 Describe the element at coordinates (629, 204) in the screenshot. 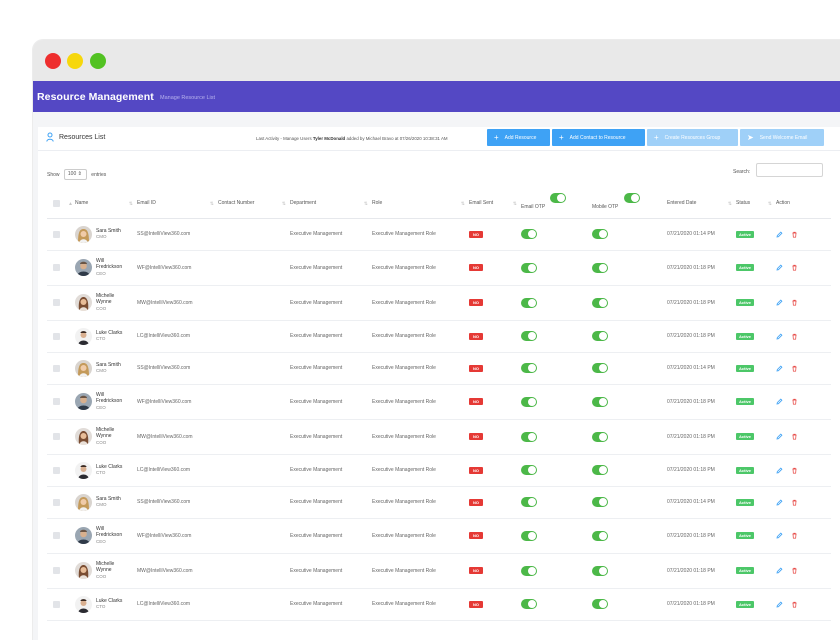

I see `col-mobile-otp: Mobile OTP` at that location.